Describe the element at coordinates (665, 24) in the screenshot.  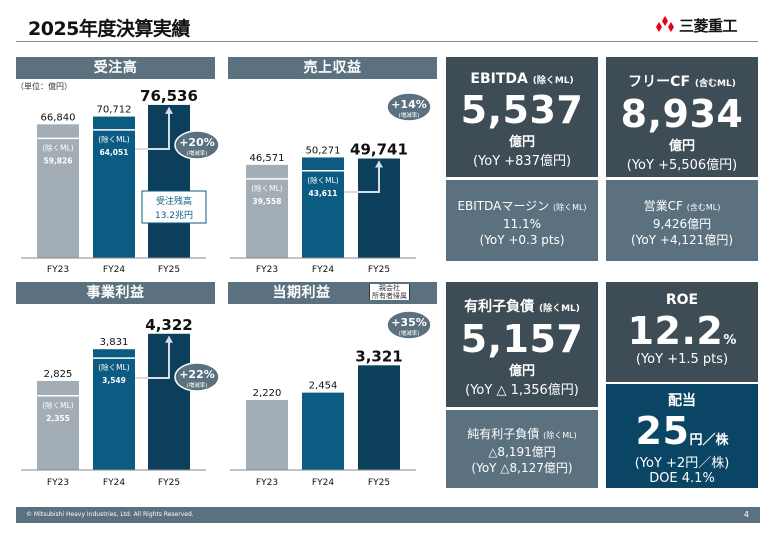
I see `three-diamonds-icon` at that location.